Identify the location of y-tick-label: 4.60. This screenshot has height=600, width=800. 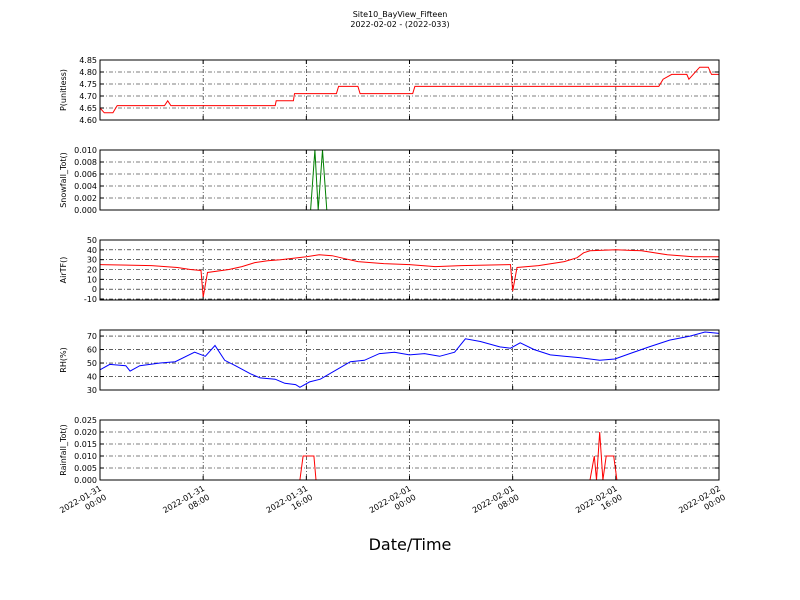
(88, 120).